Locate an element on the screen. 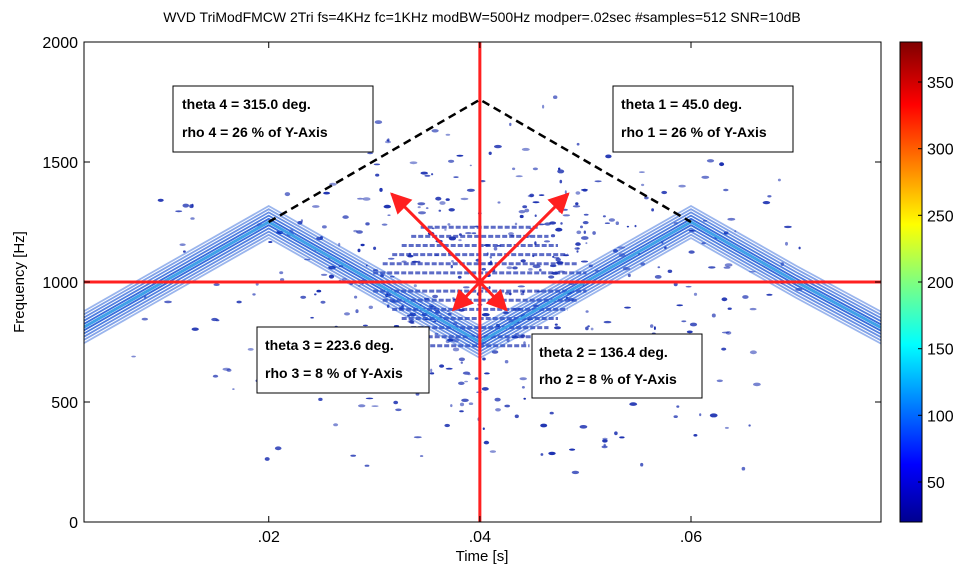  y-tick-label: 2000 is located at coordinates (60, 43).